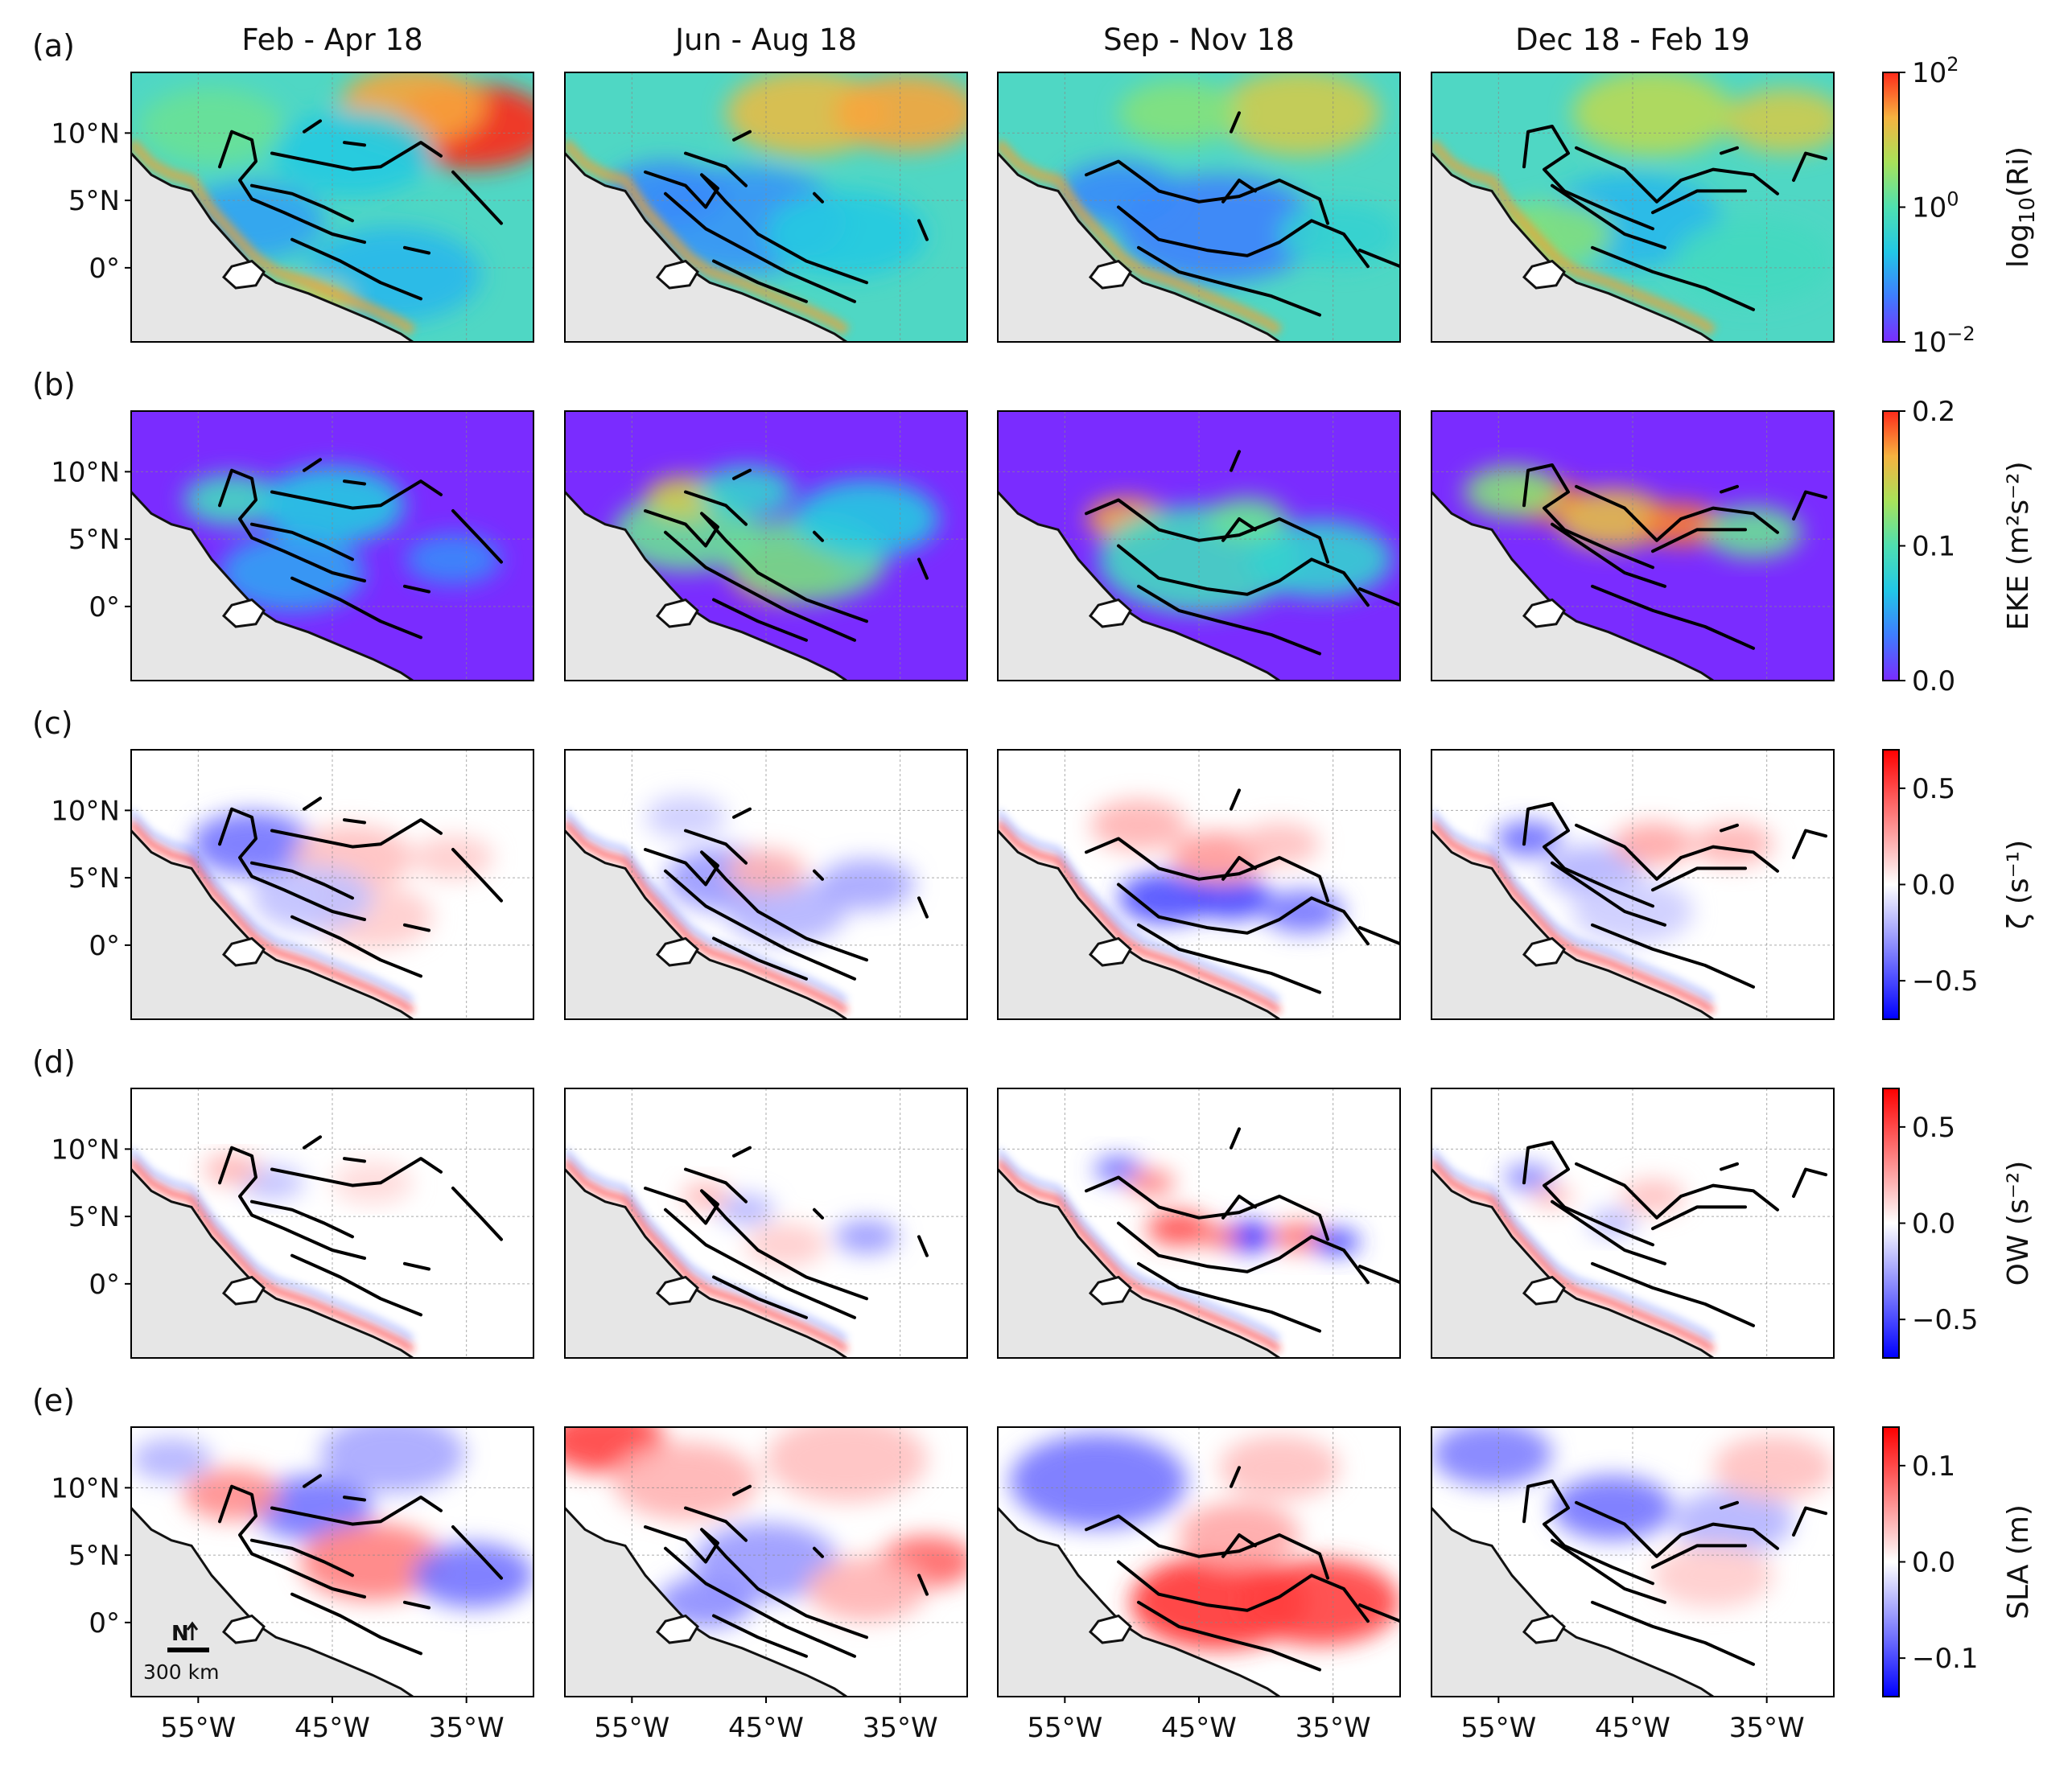 Image resolution: width=2072 pixels, height=1765 pixels. I want to click on colorbar-tick-label: 10⁻², so click(1944, 341).